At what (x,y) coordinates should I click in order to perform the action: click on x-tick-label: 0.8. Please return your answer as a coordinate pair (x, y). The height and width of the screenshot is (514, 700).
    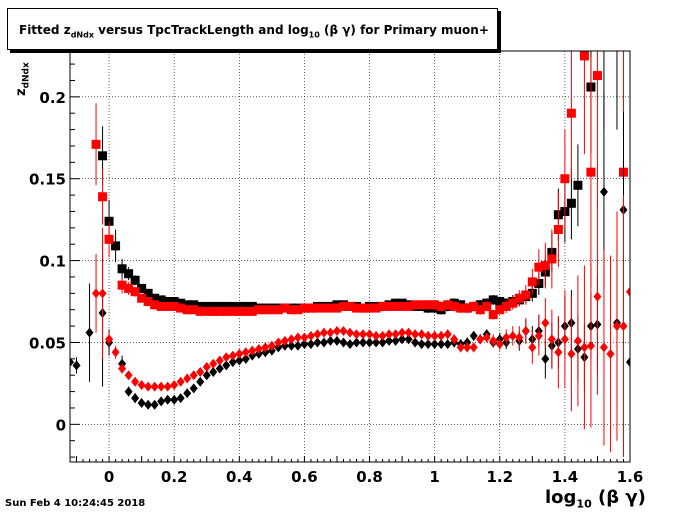
    Looking at the image, I should click on (369, 477).